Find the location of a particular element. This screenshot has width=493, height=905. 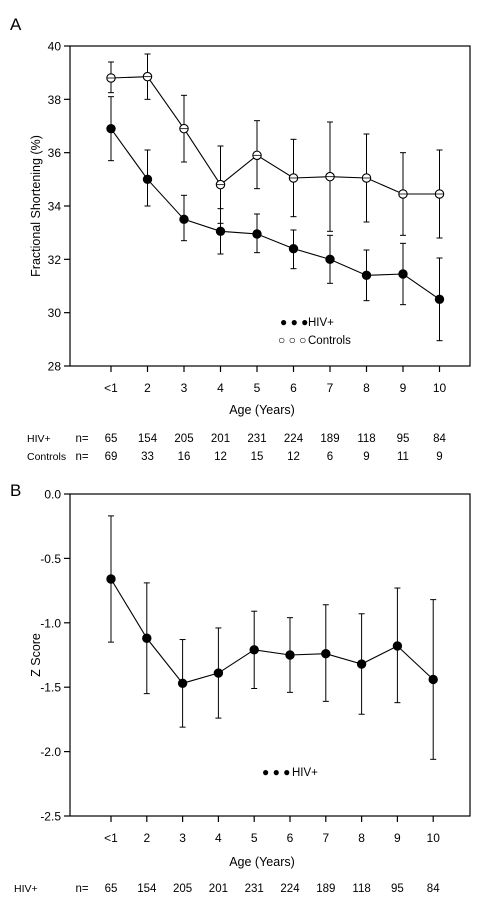

n-table-count: 33 is located at coordinates (147, 457).